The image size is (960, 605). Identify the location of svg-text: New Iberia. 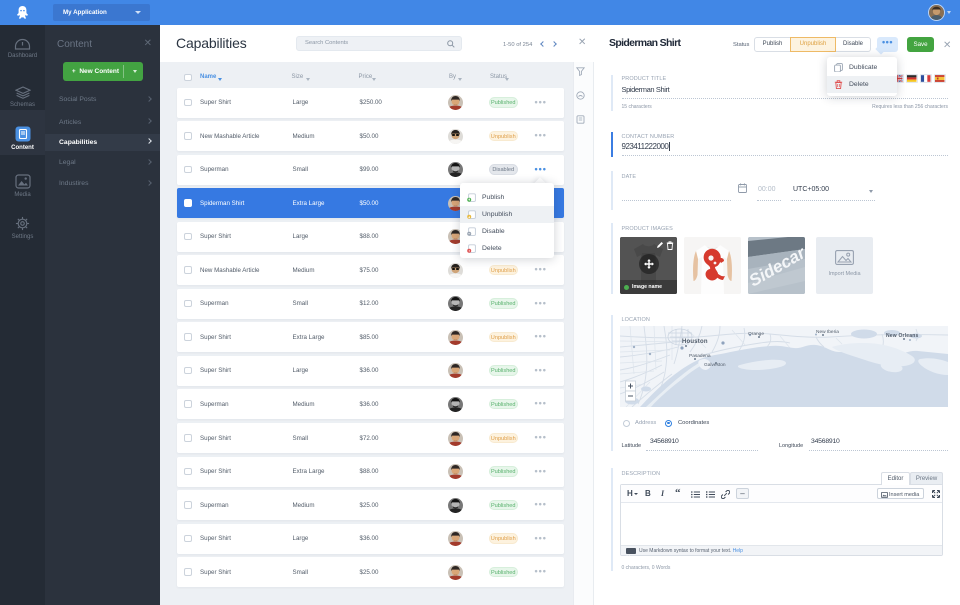
(827, 332).